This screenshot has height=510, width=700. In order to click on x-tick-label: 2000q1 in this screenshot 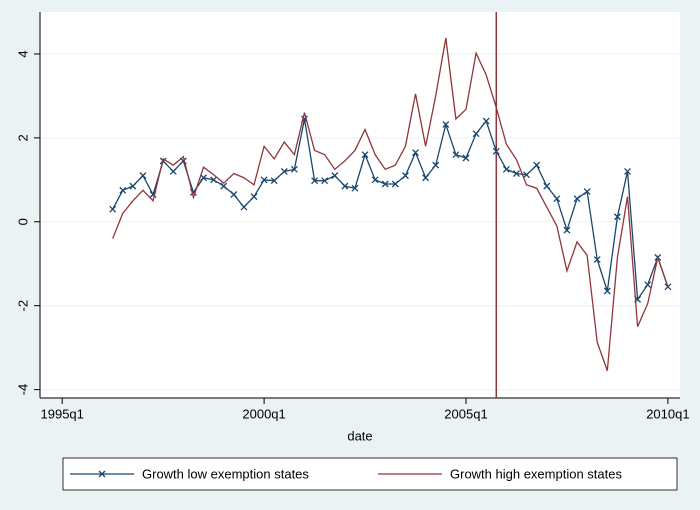, I will do `click(263, 413)`.